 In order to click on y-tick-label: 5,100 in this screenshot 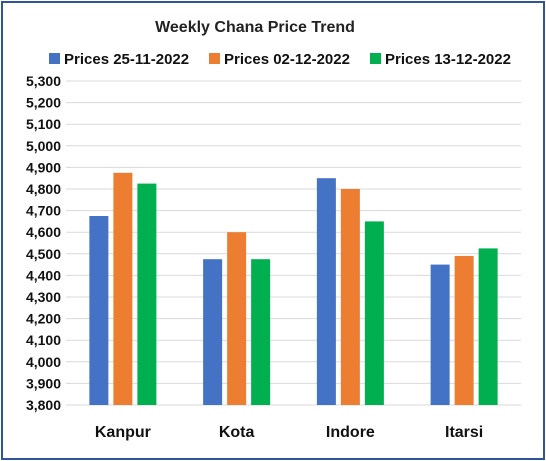, I will do `click(43, 124)`.